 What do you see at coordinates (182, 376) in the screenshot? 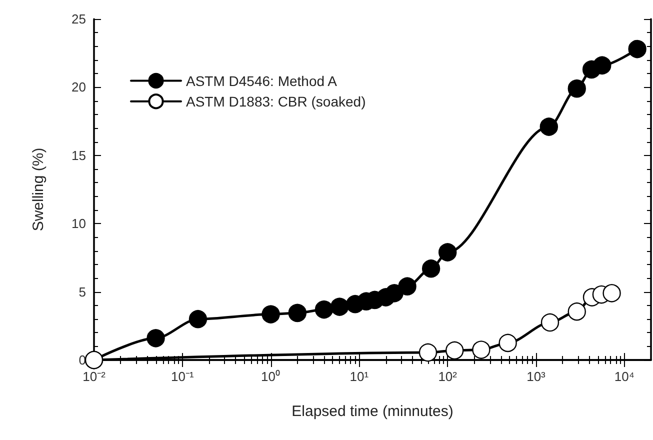
I see `x-tick-label: 10⁻¹` at bounding box center [182, 376].